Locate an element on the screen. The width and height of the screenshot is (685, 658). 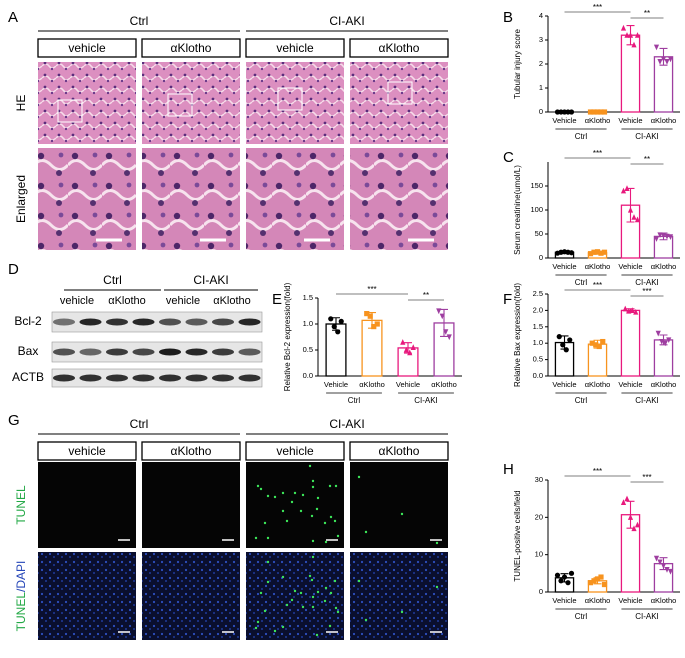
y-axis-label: Serum creatinine(umol/L) is located at coordinates (517, 210).